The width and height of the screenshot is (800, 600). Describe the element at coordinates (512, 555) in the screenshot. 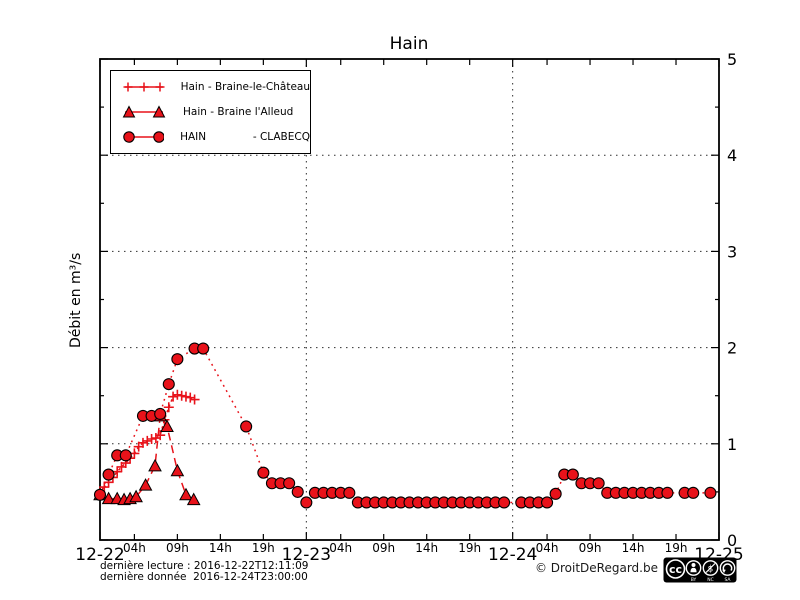

I see `x-day-label: 12-24` at that location.